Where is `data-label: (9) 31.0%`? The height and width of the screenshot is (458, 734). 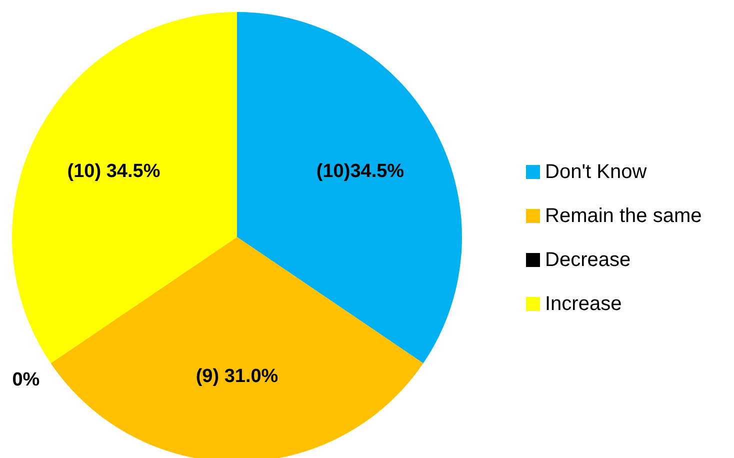 data-label: (9) 31.0% is located at coordinates (237, 376).